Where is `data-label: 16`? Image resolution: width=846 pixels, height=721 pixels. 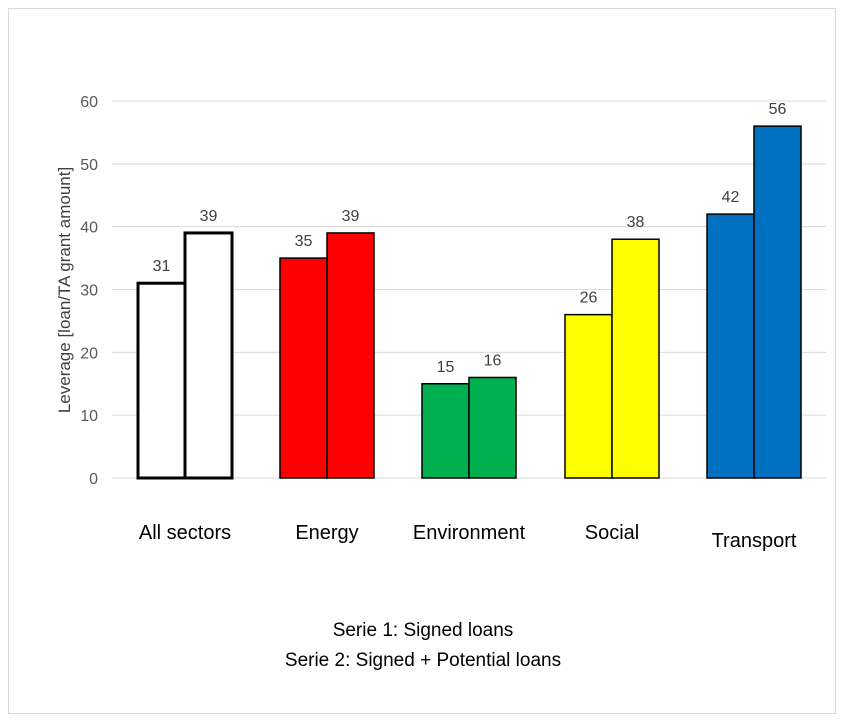 data-label: 16 is located at coordinates (493, 360).